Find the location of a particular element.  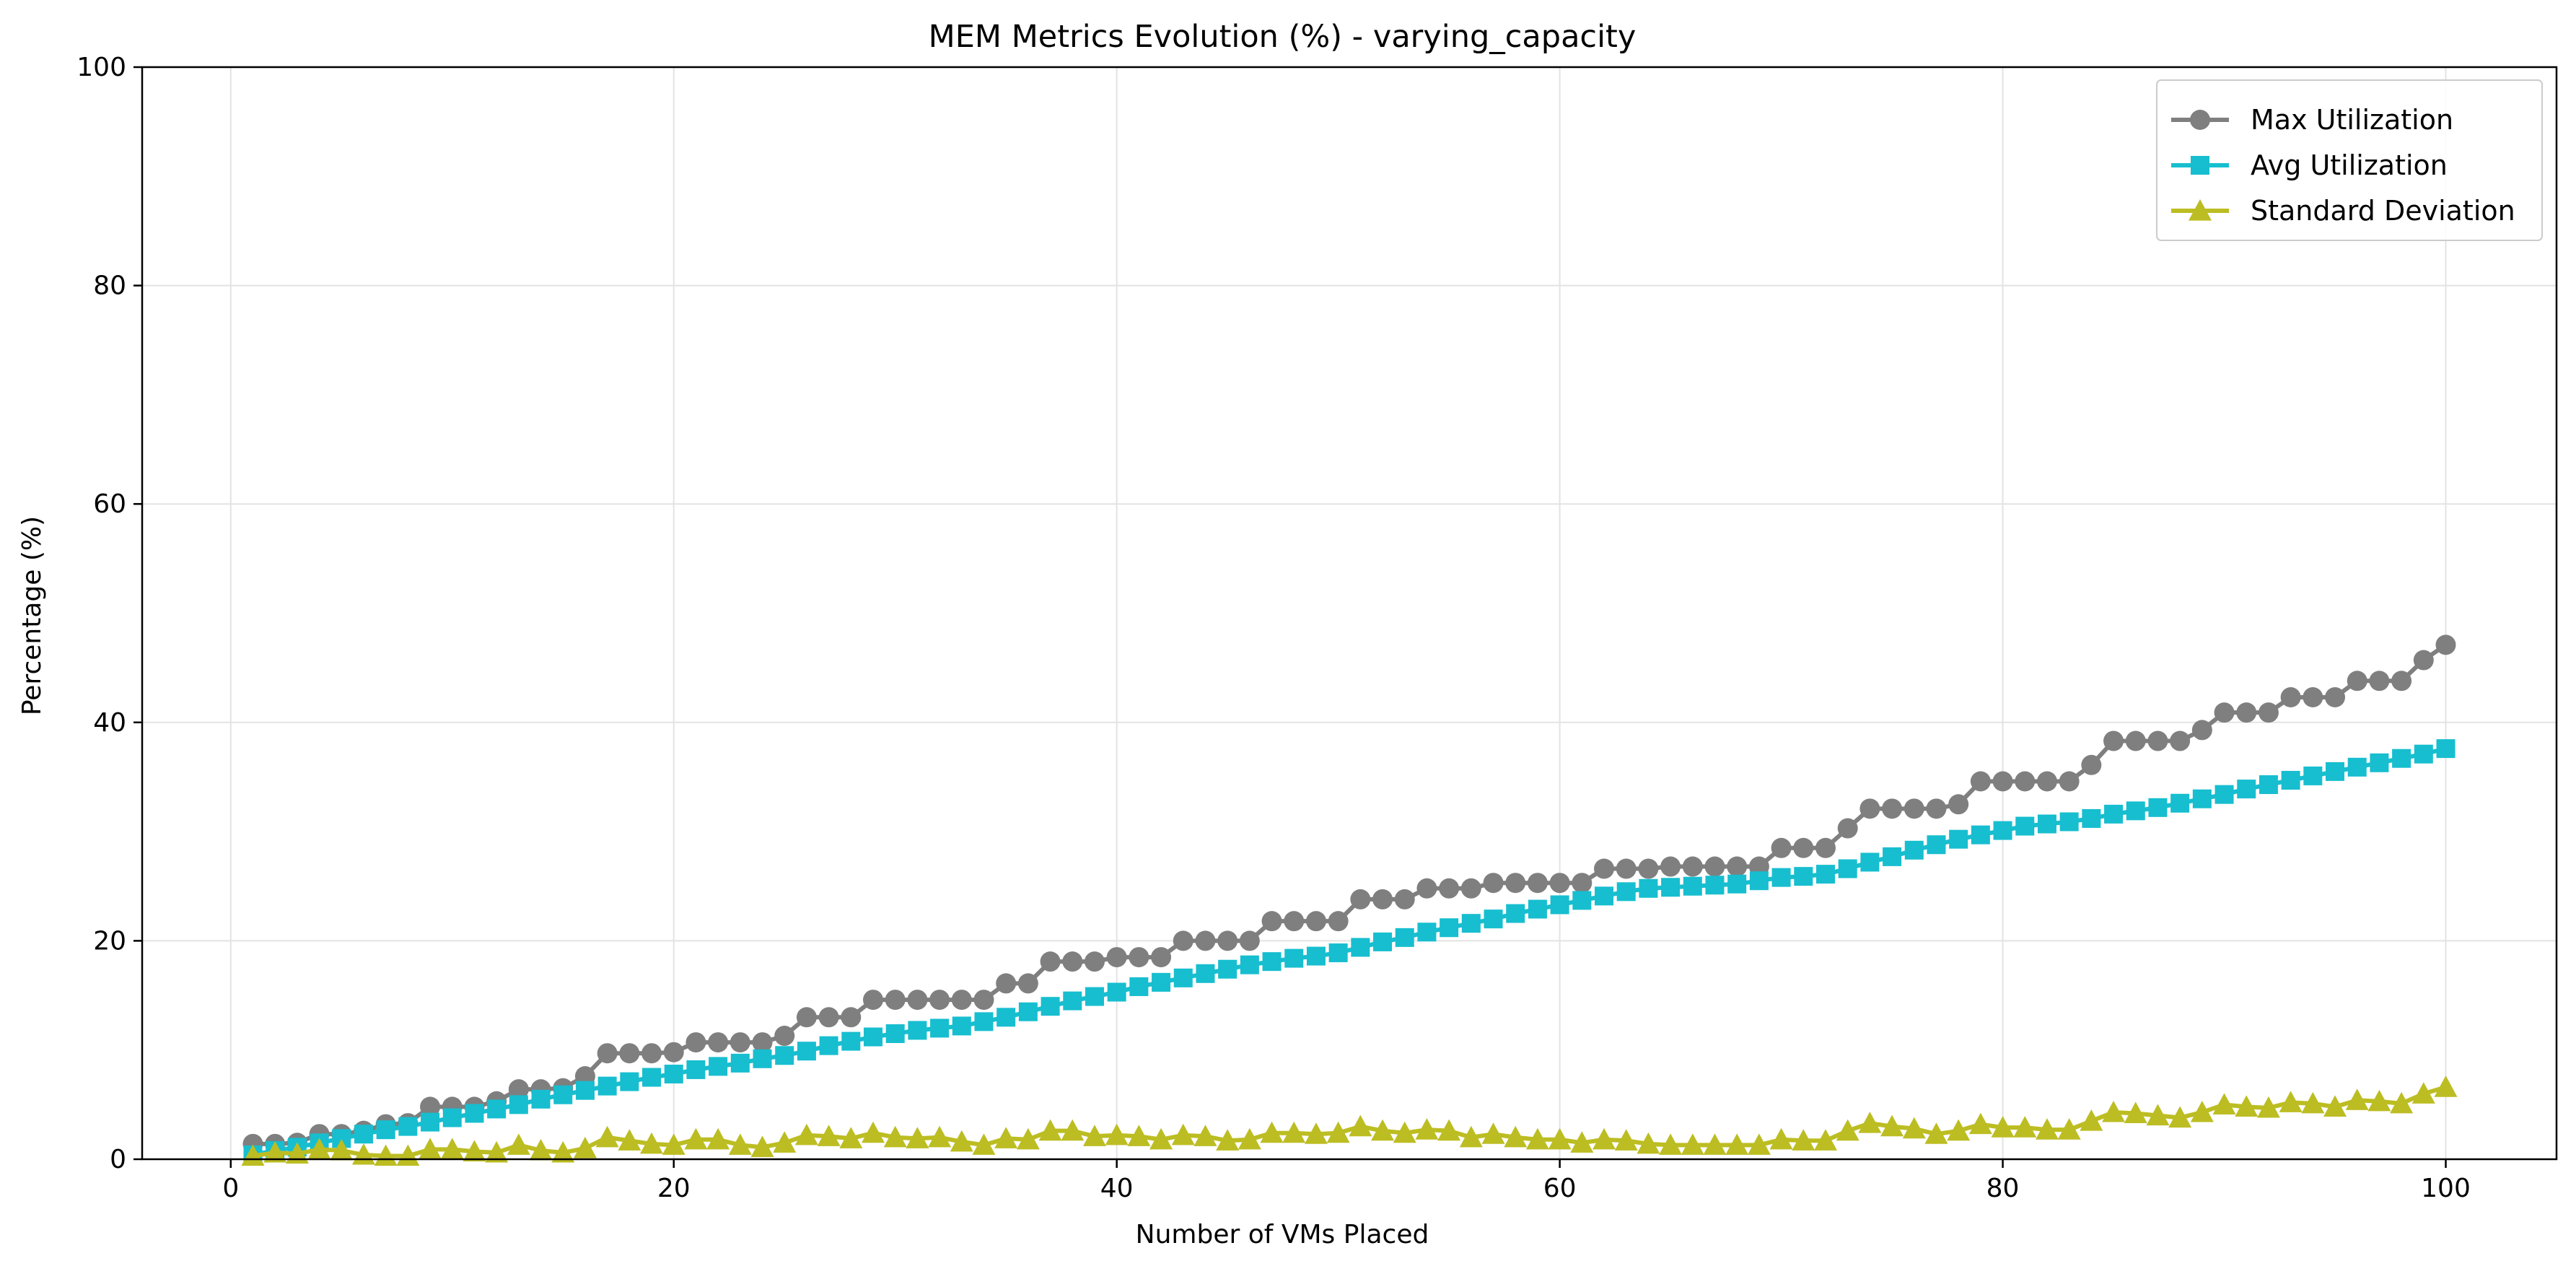

y-tick-label: 20 is located at coordinates (109, 941).